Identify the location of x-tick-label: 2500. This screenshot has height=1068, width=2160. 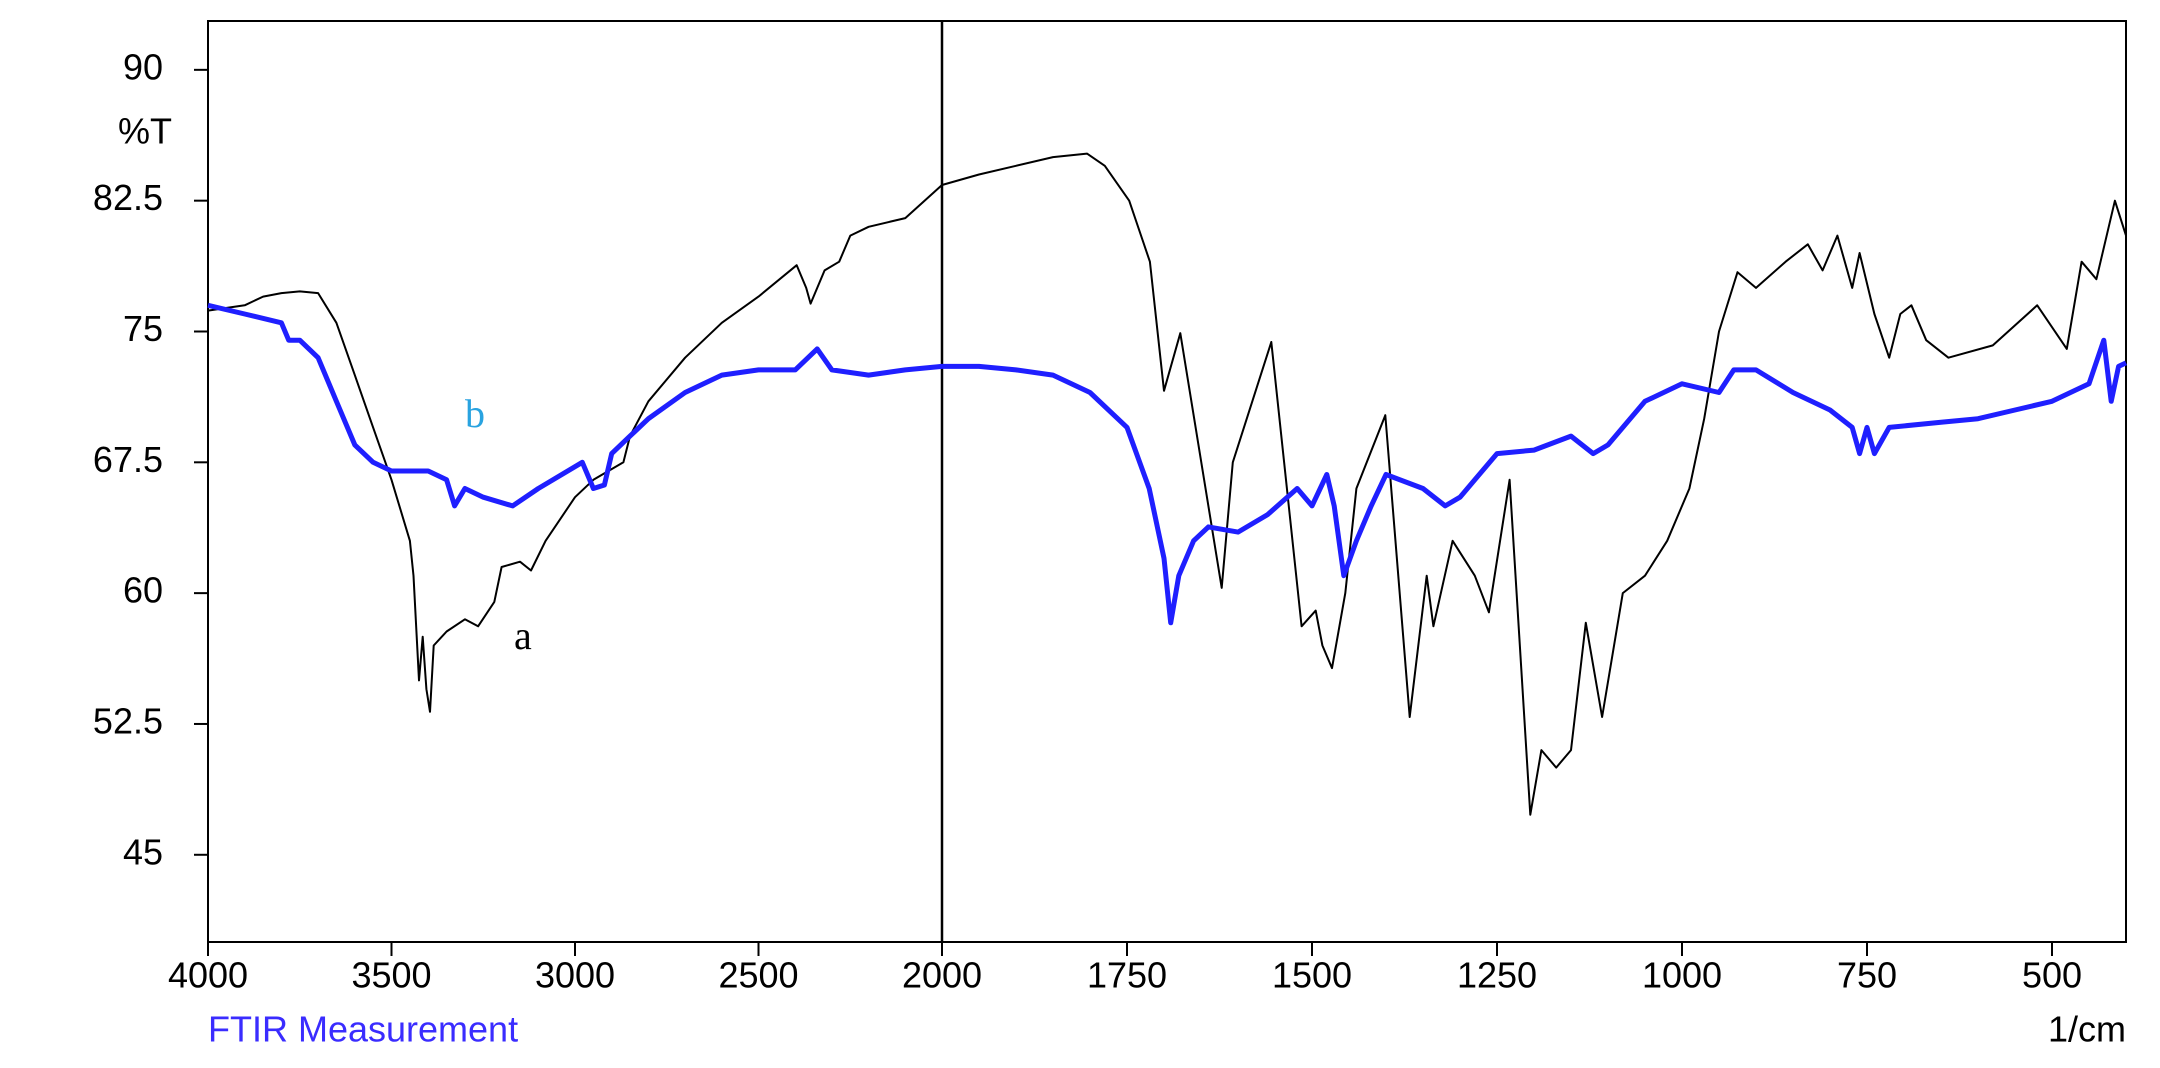
(758, 975).